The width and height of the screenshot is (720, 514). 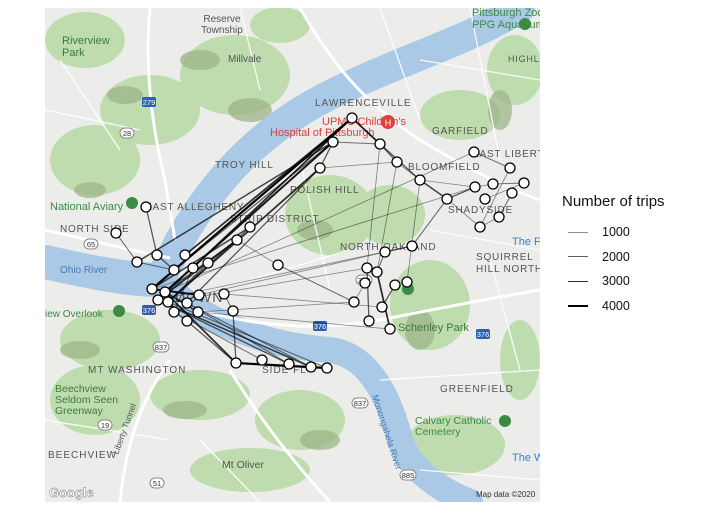 I want to click on legend-label: 1000, so click(x=616, y=232).